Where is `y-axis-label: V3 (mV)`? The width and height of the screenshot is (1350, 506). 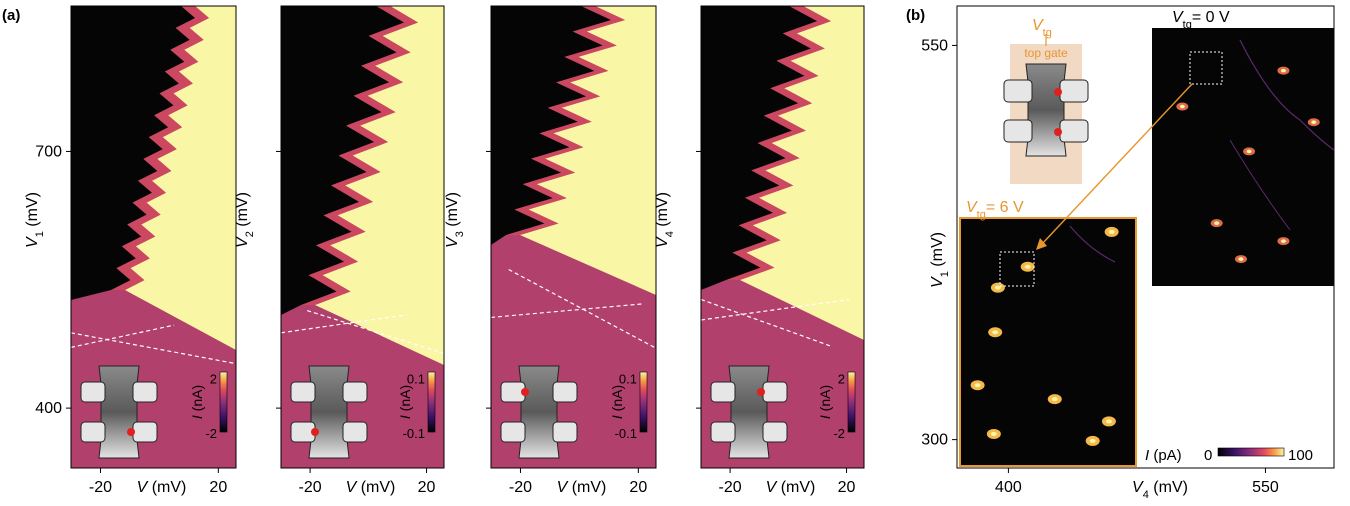 y-axis-label: V3 (mV) is located at coordinates (455, 220).